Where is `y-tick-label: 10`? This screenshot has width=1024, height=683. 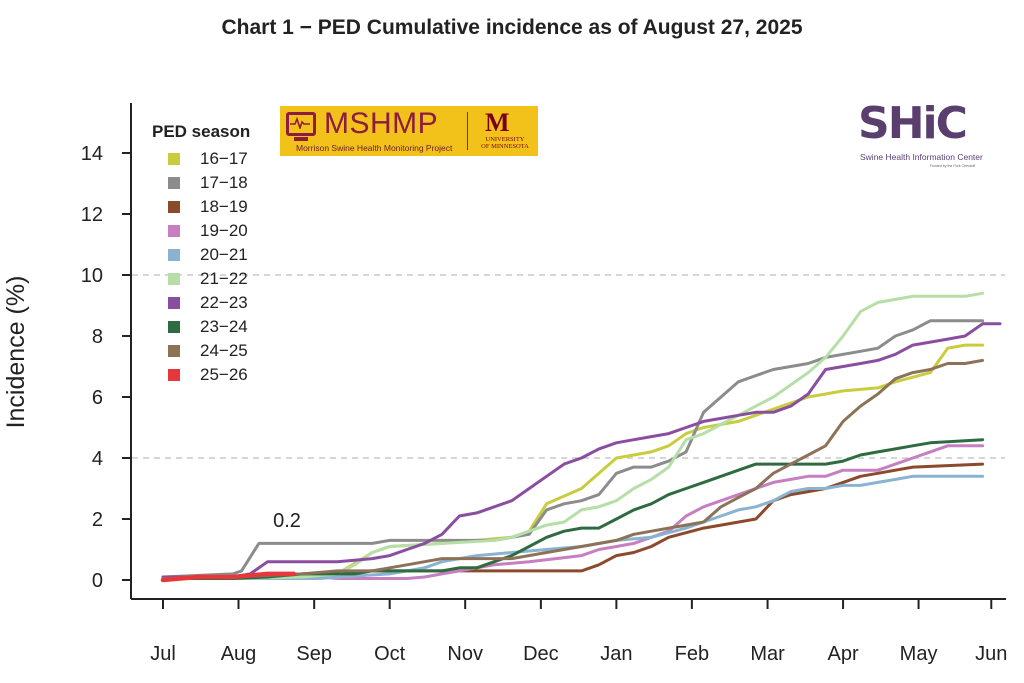
y-tick-label: 10 is located at coordinates (92, 276).